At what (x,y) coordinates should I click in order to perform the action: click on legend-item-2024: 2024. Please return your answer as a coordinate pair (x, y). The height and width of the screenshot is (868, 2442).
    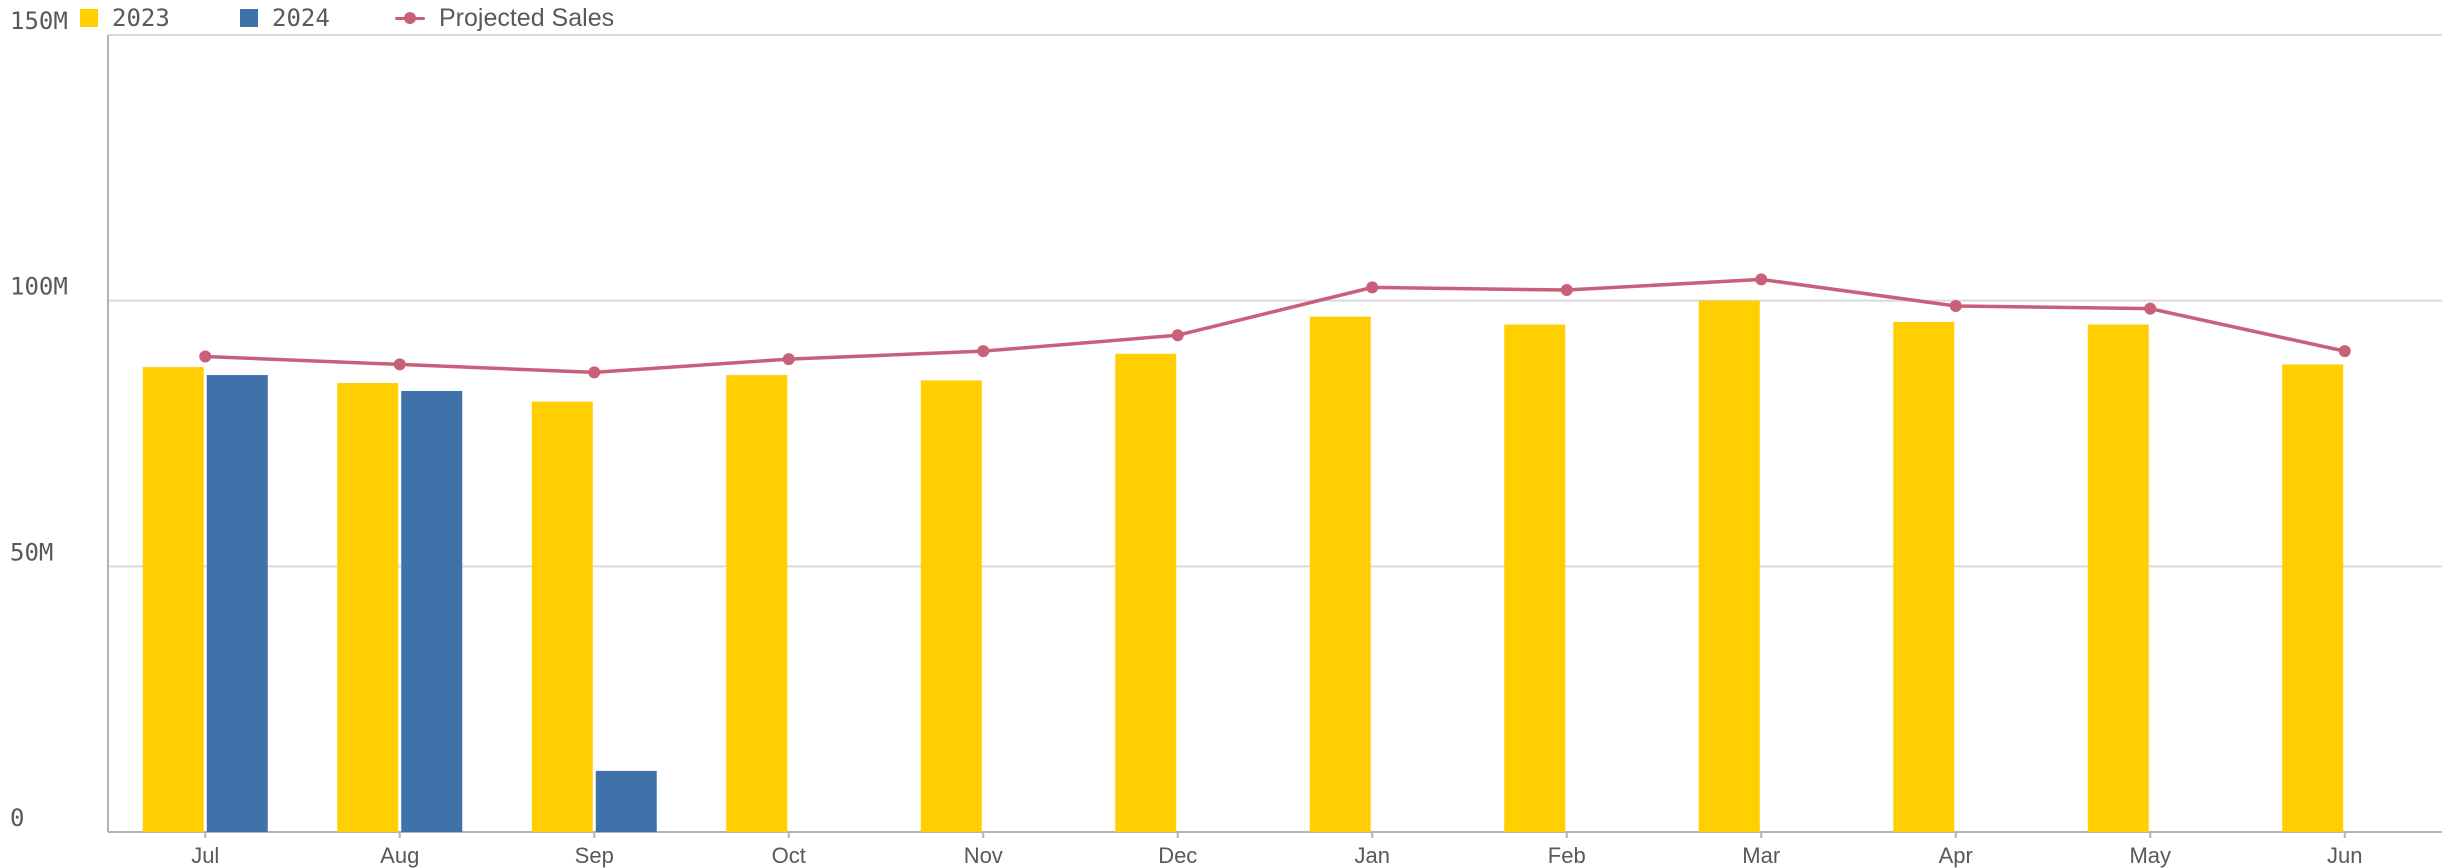
    Looking at the image, I should click on (285, 18).